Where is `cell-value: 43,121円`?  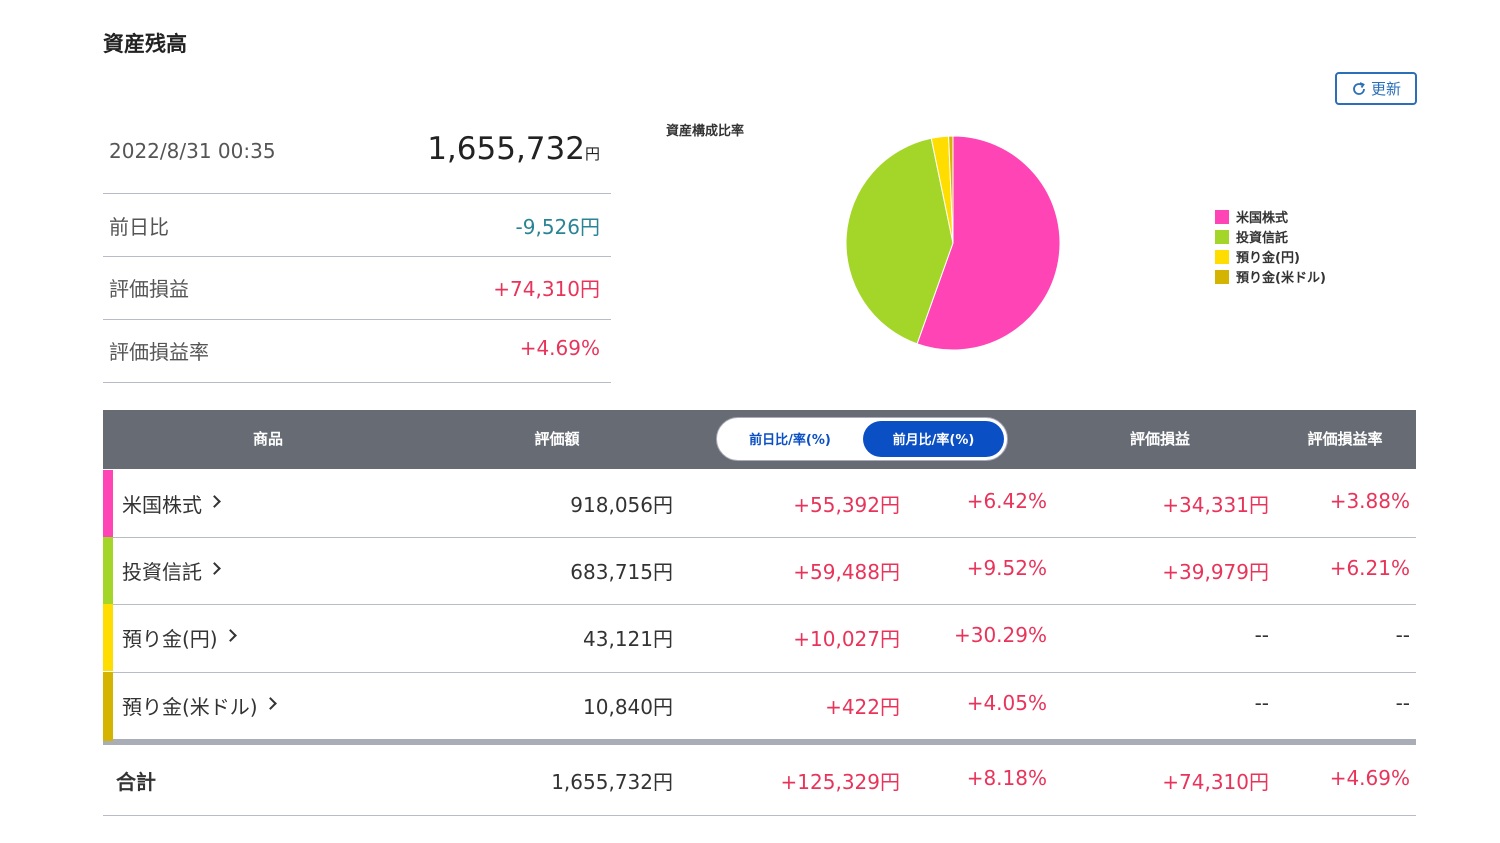 cell-value: 43,121円 is located at coordinates (628, 639).